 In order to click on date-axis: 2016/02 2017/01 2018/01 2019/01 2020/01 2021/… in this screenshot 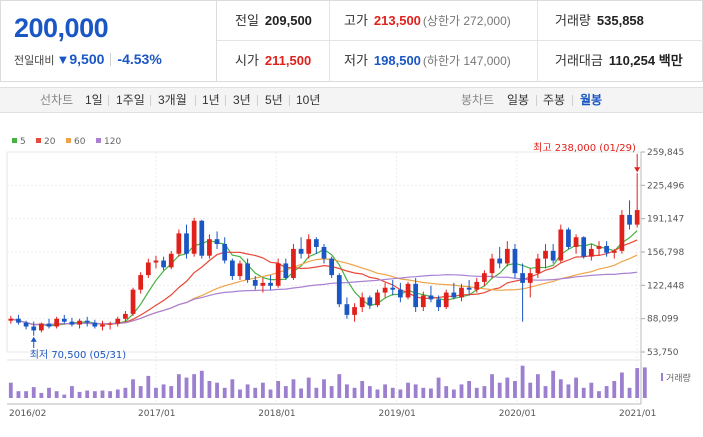, I will do `click(331, 389)`.